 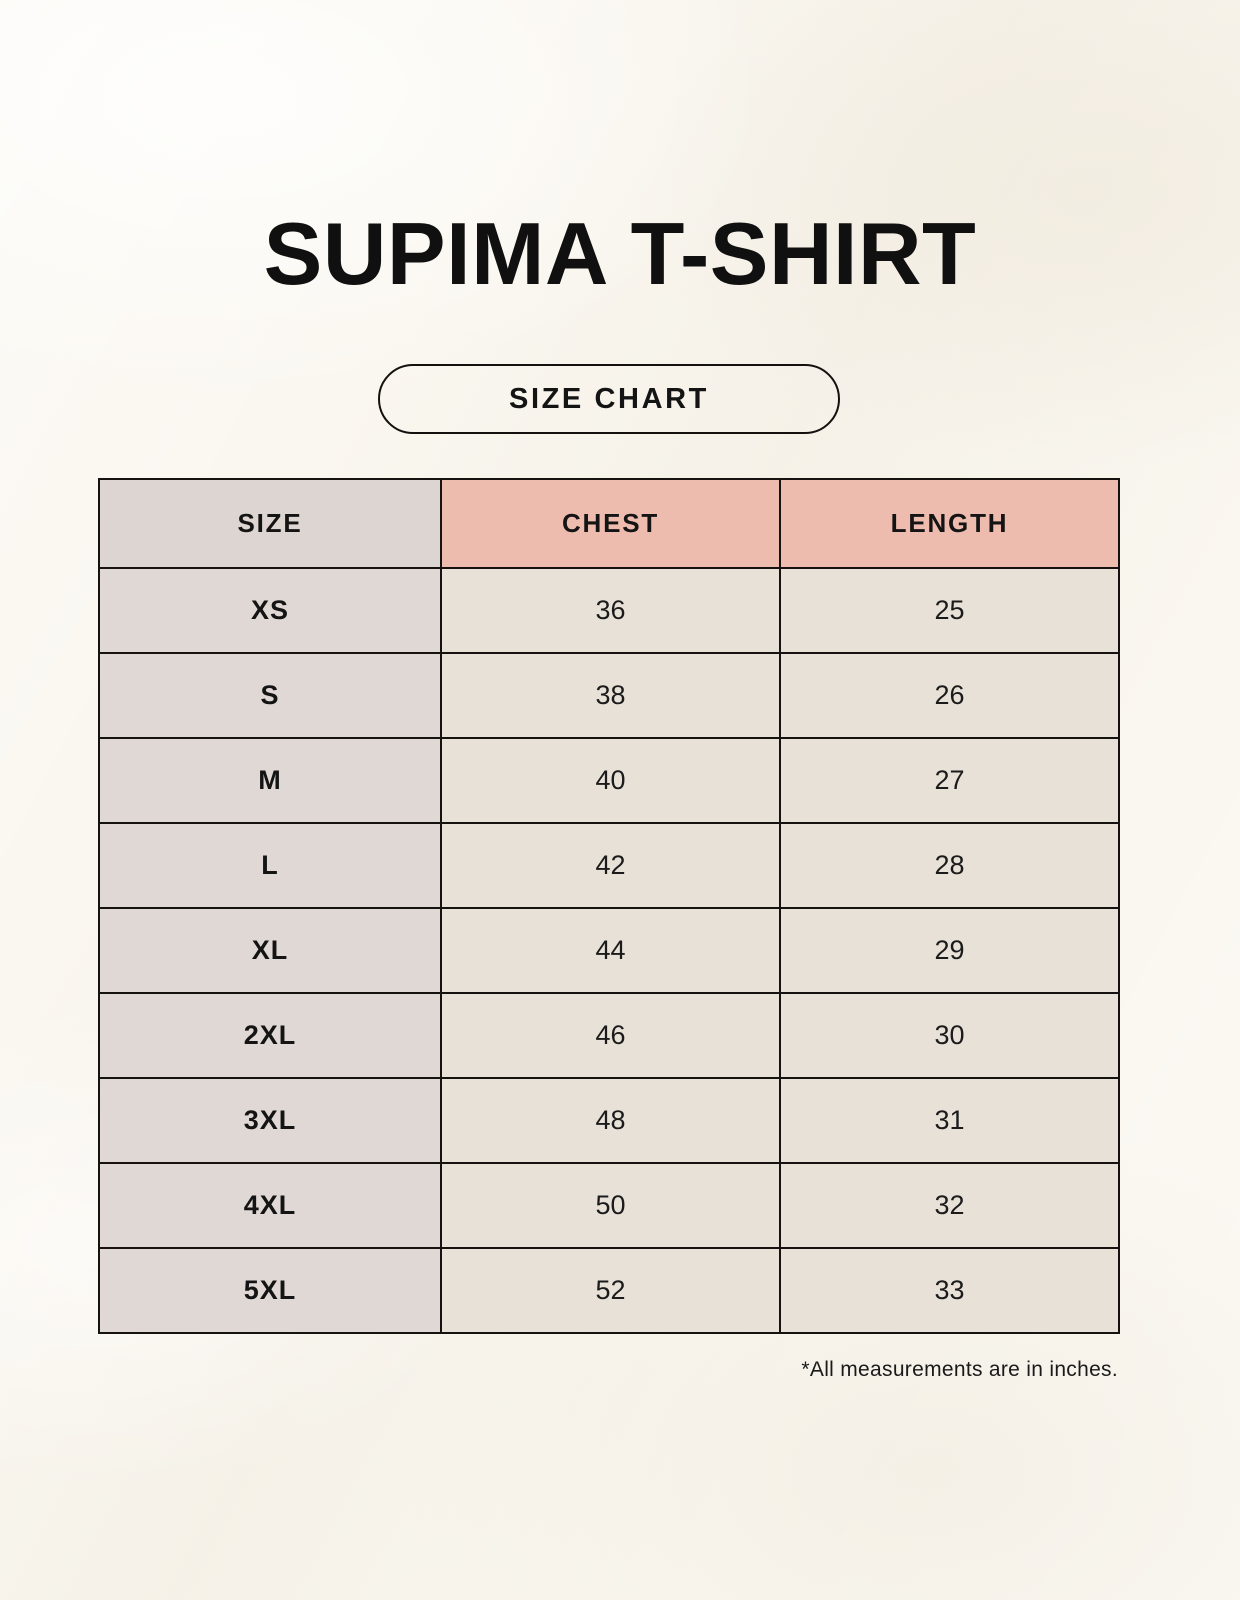 I want to click on cell-chest: 46, so click(x=610, y=1035).